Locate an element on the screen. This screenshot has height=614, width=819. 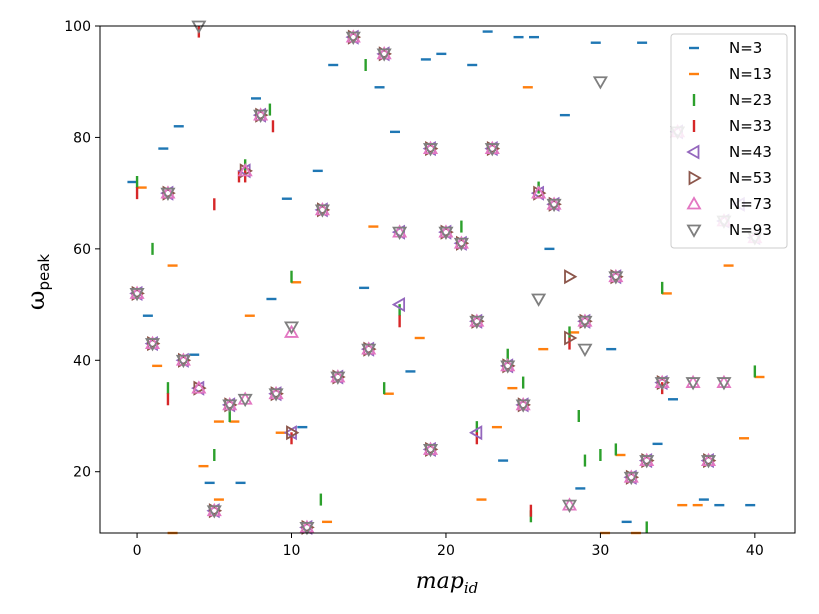
legend-label-n-43: N=43 is located at coordinates (750, 152).